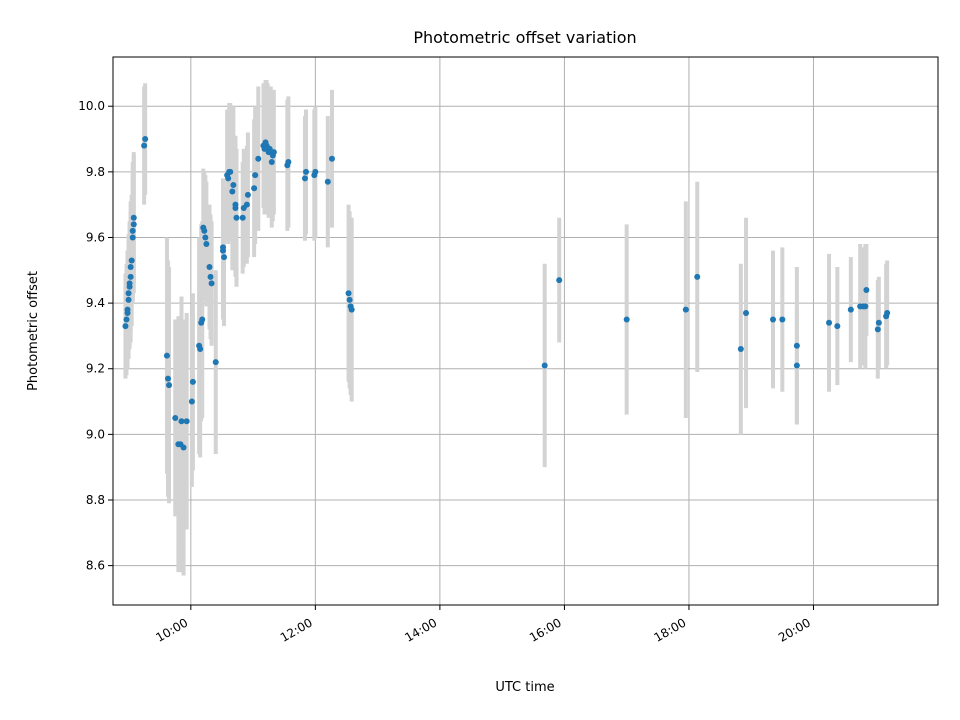 The height and width of the screenshot is (720, 960). What do you see at coordinates (95, 434) in the screenshot?
I see `y-tick-label: 9.0` at bounding box center [95, 434].